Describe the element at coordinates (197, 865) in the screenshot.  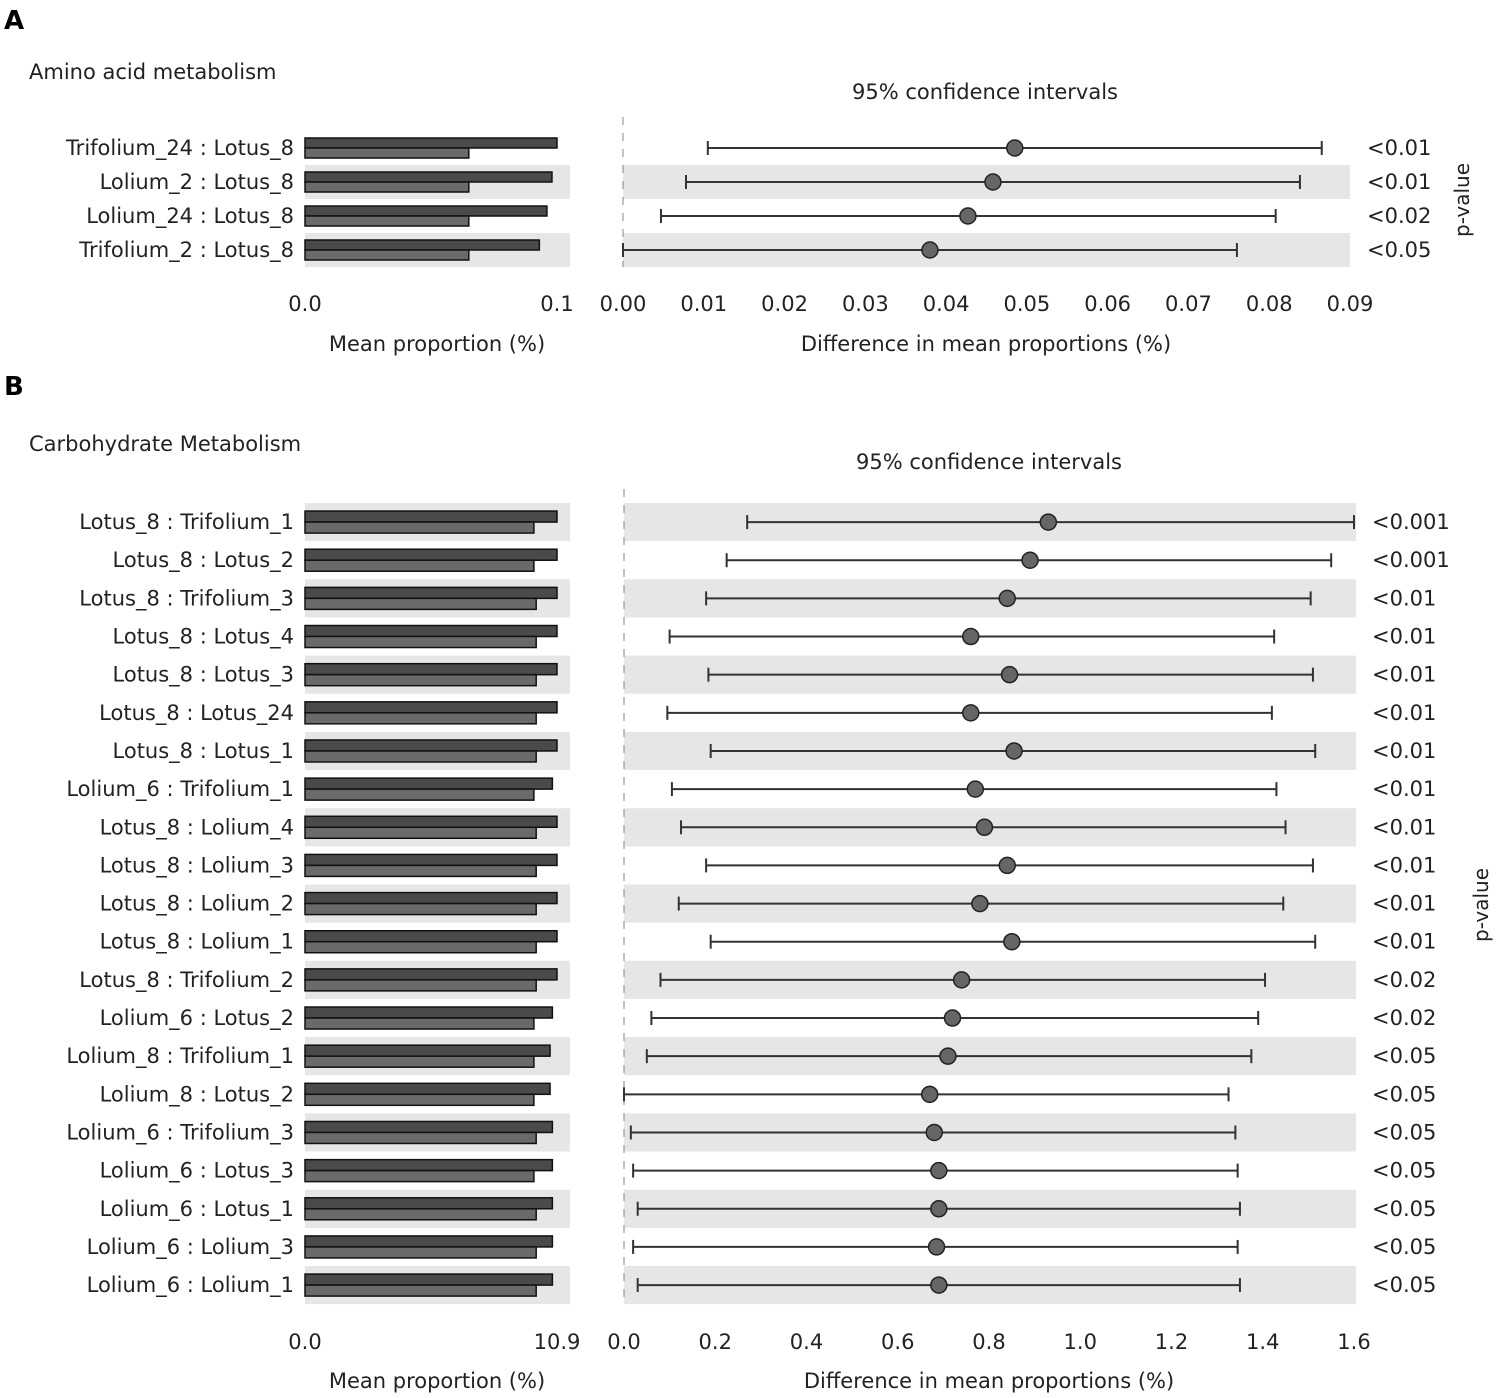
I see `row-label: Lotus_8 : Lolium_3` at that location.